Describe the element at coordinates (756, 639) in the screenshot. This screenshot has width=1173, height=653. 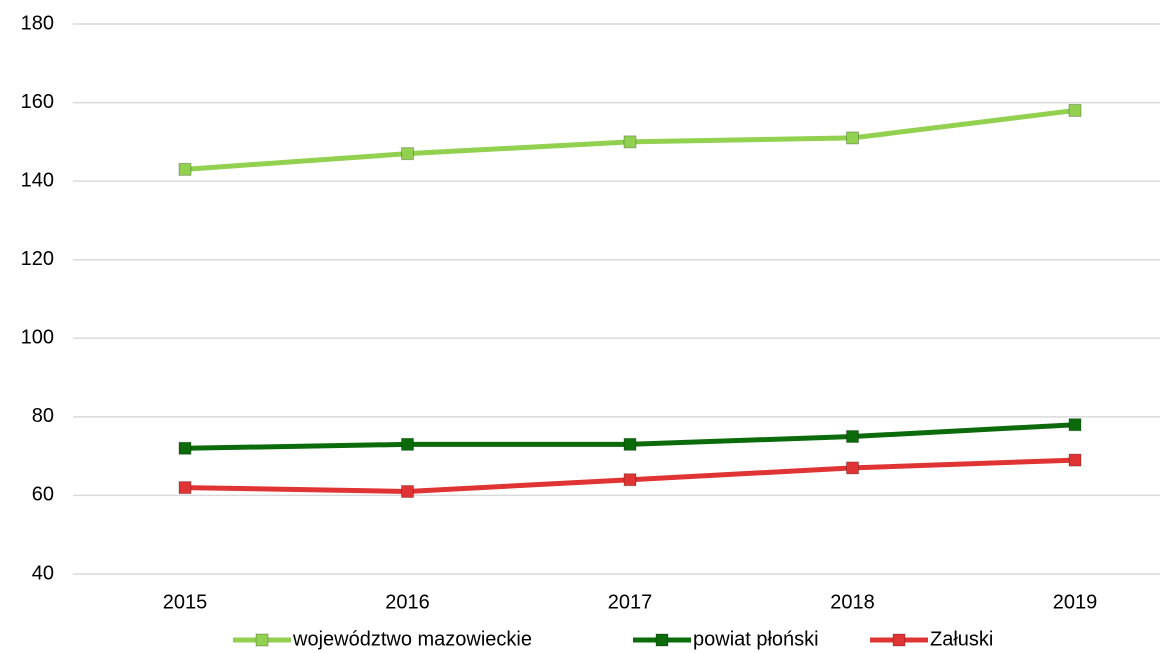
I see `legend-label: powiat płoński` at that location.